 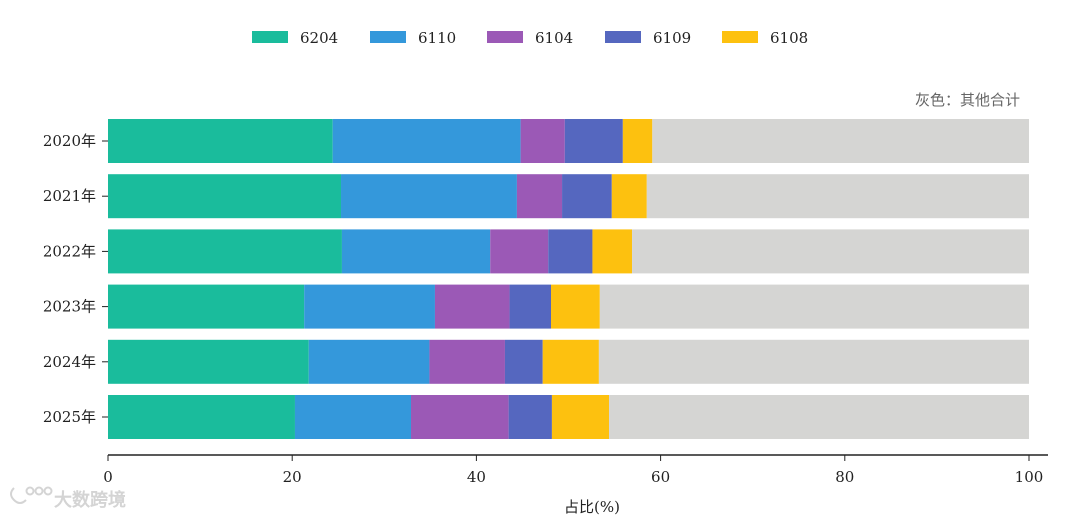 What do you see at coordinates (90, 500) in the screenshot?
I see `watermark-text: 大数跨境` at bounding box center [90, 500].